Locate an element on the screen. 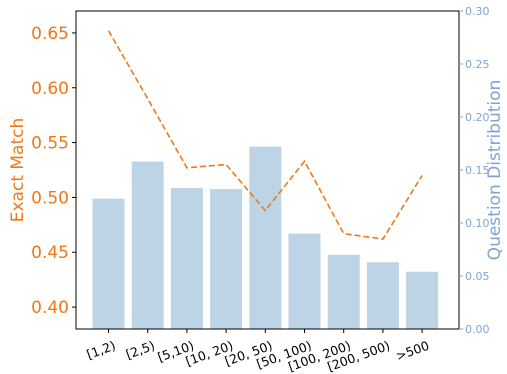  right-tick-label: 0.10 is located at coordinates (477, 223).